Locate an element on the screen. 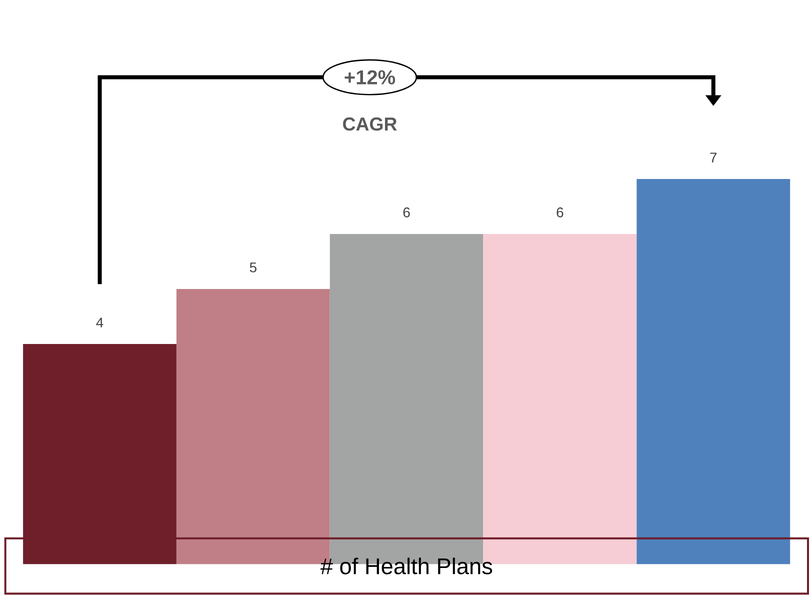  data-label: 7 is located at coordinates (713, 157).